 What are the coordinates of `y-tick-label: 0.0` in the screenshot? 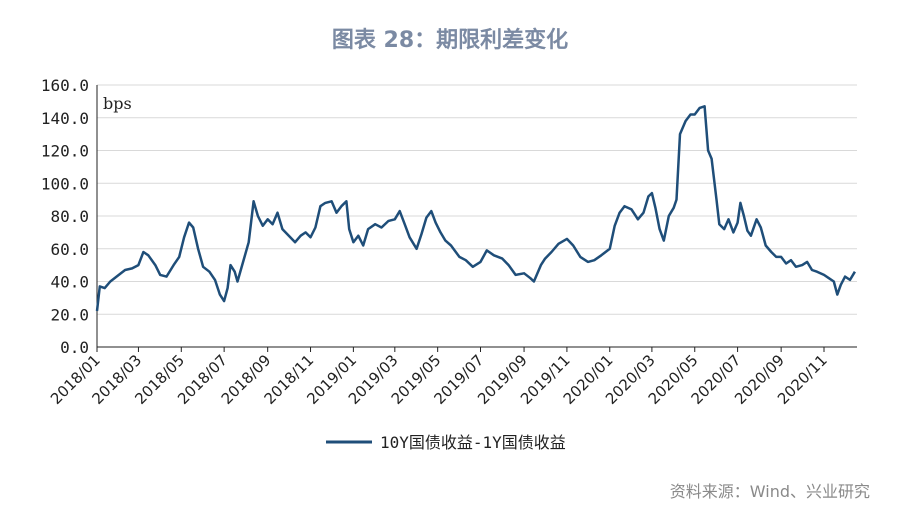 It's located at (74, 347).